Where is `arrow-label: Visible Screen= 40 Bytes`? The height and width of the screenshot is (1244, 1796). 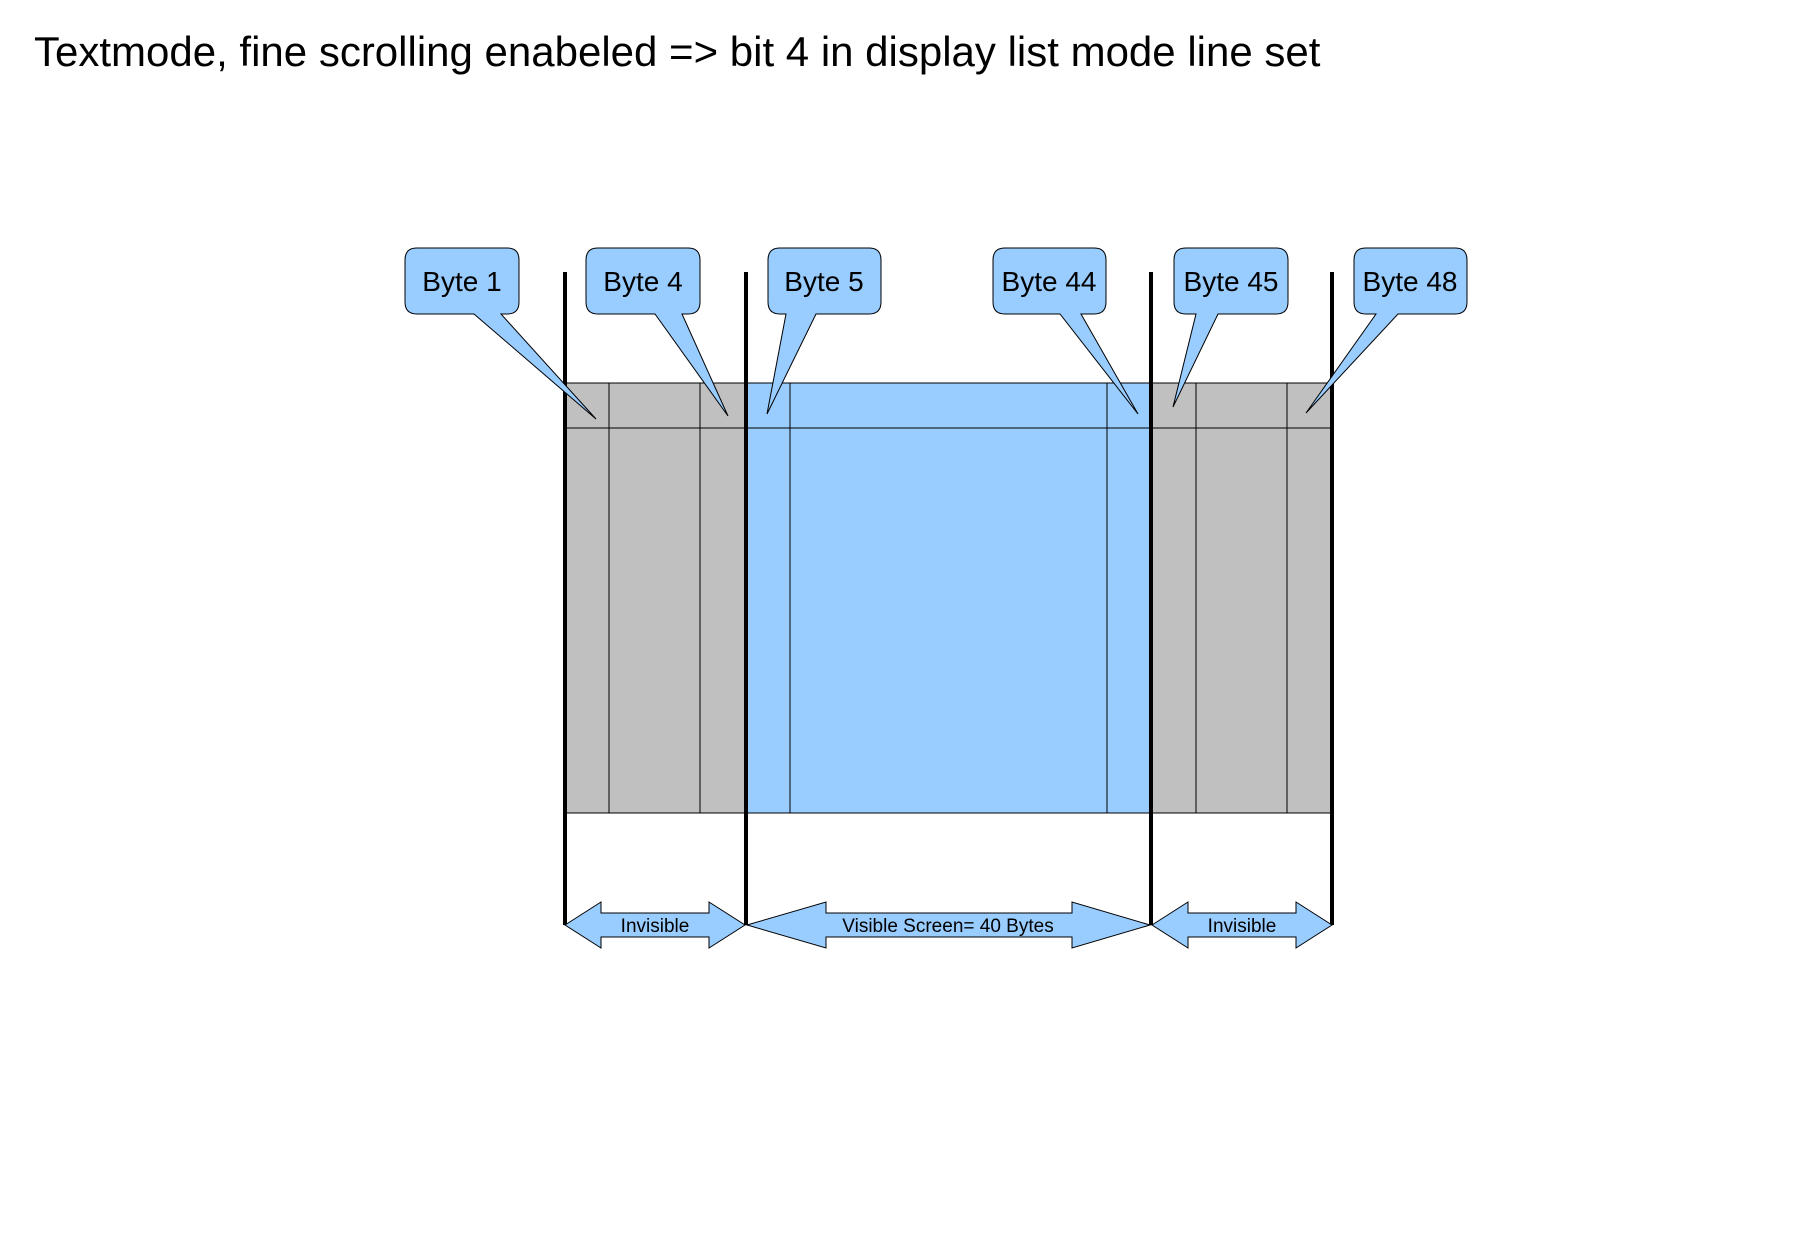 arrow-label: Visible Screen= 40 Bytes is located at coordinates (947, 926).